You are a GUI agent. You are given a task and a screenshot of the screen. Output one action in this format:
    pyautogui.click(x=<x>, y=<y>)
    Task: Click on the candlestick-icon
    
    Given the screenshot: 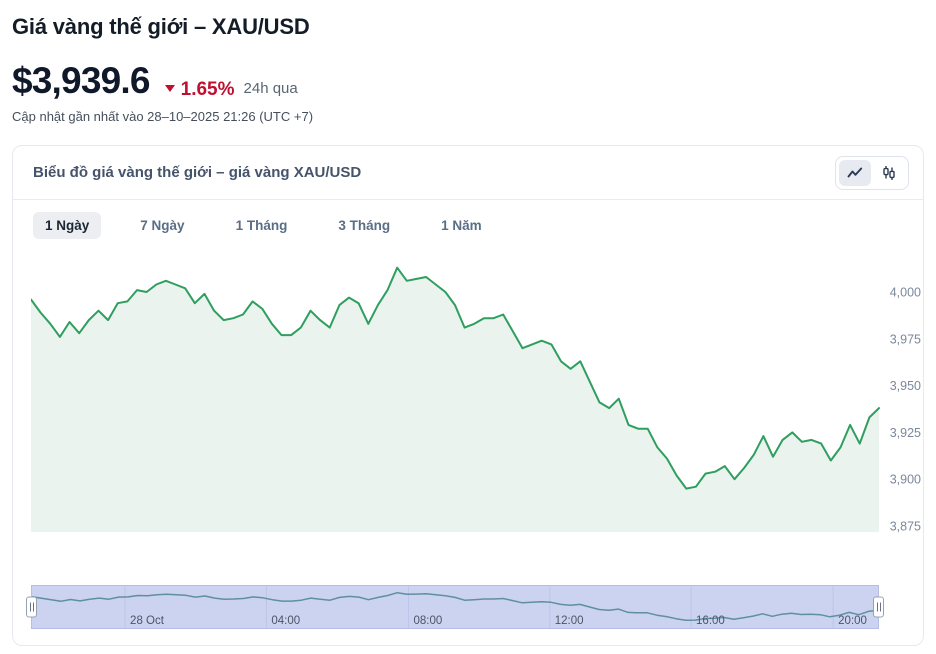 What is the action you would take?
    pyautogui.click(x=889, y=172)
    